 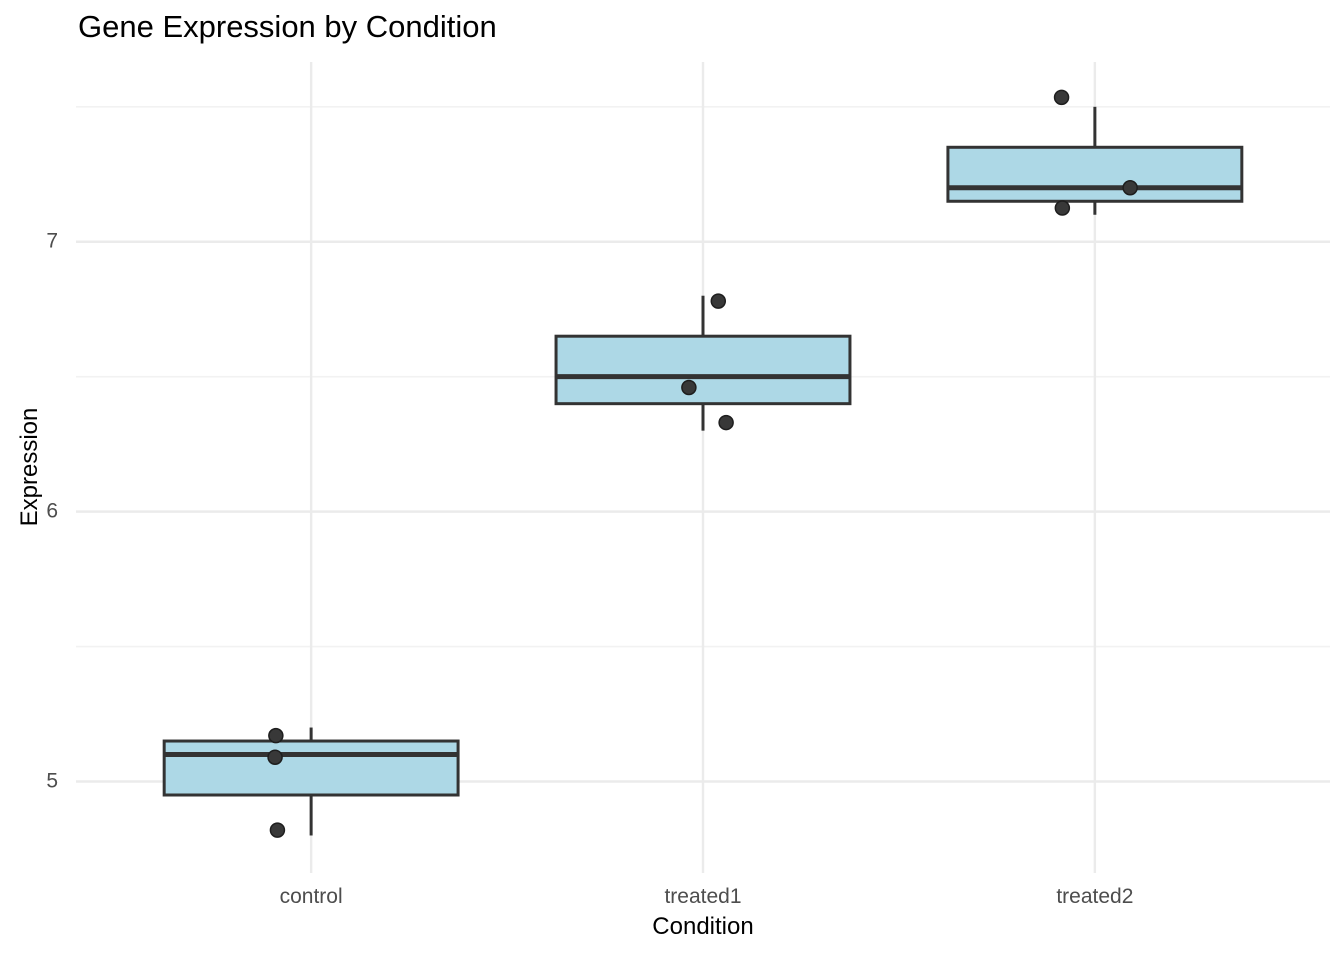 What do you see at coordinates (52, 511) in the screenshot?
I see `y-tick-label-6: 6` at bounding box center [52, 511].